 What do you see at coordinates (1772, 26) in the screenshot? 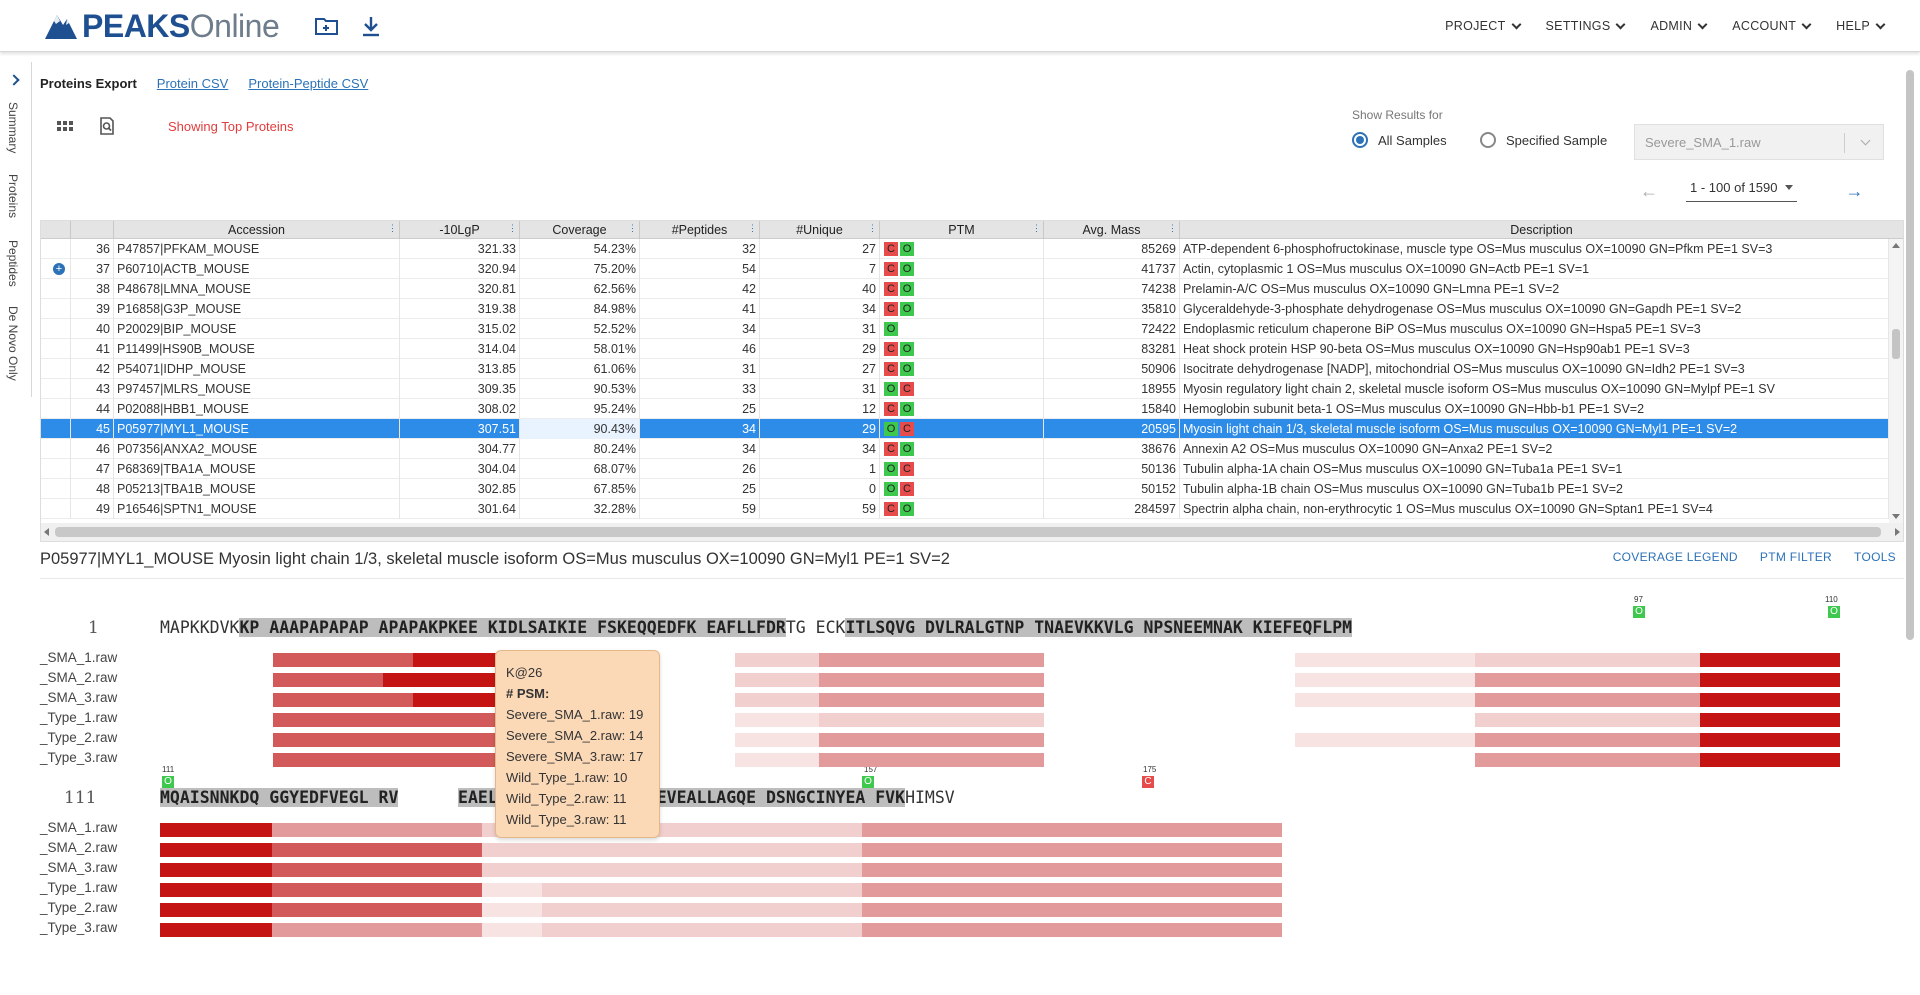
I see `nav-account: ACCOUNT` at bounding box center [1772, 26].